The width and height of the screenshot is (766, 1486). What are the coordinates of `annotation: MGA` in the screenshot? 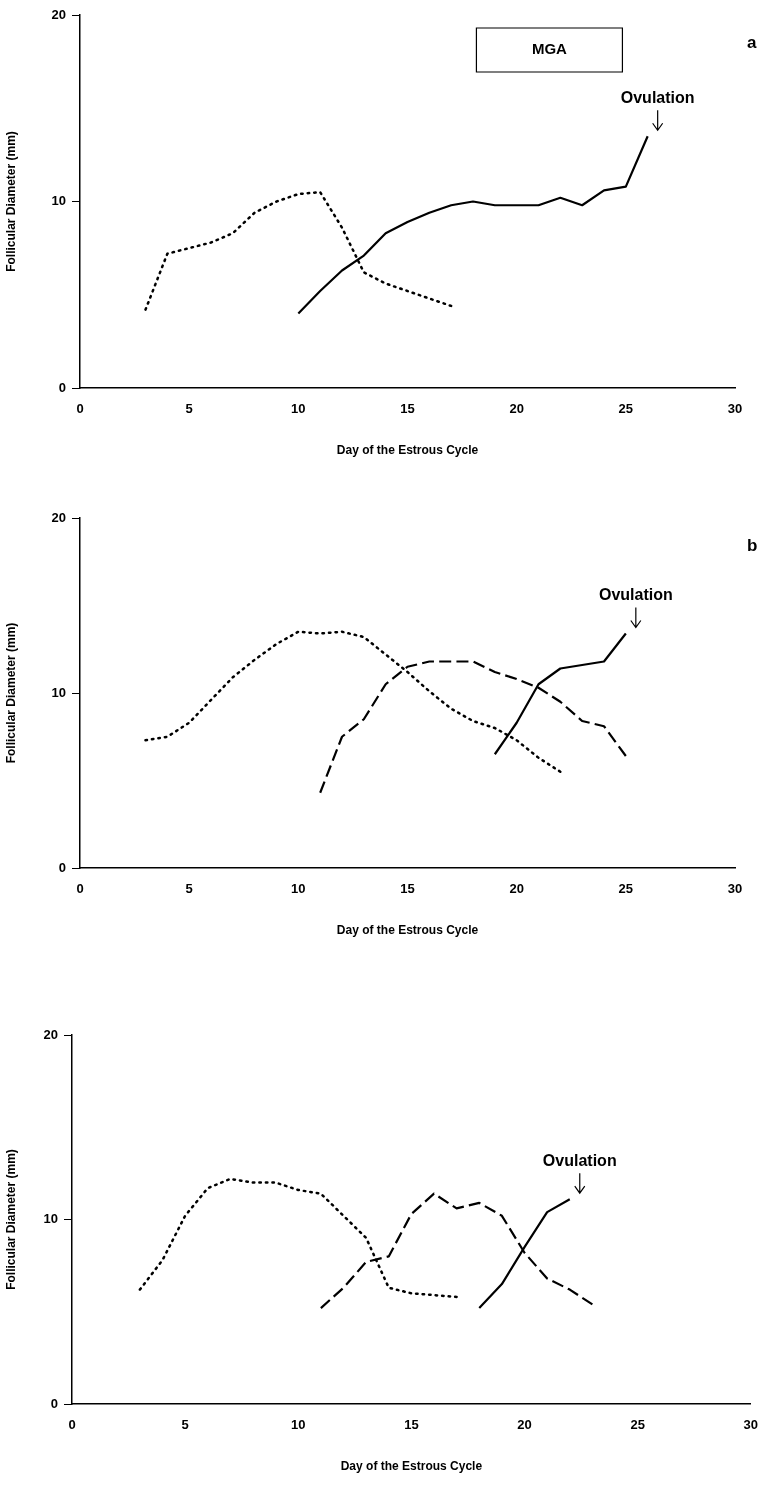 It's located at (549, 49).